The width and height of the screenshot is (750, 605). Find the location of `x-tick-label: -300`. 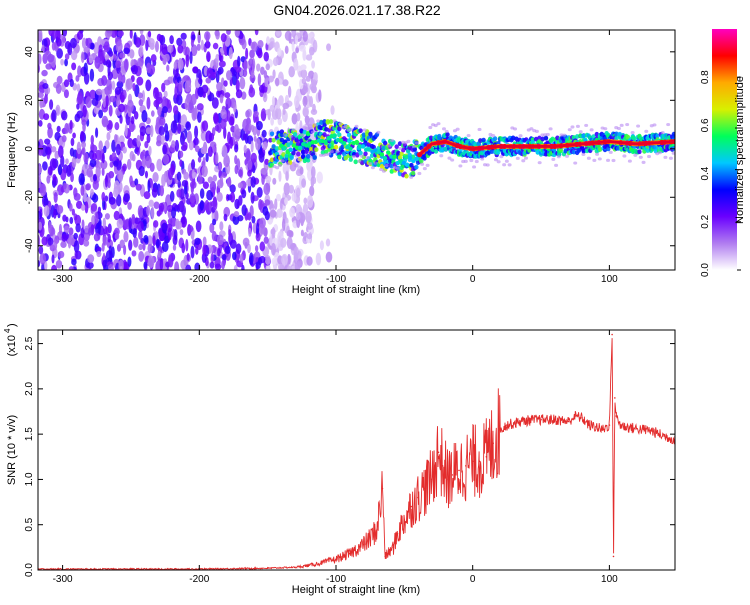

x-tick-label: -300 is located at coordinates (63, 579).